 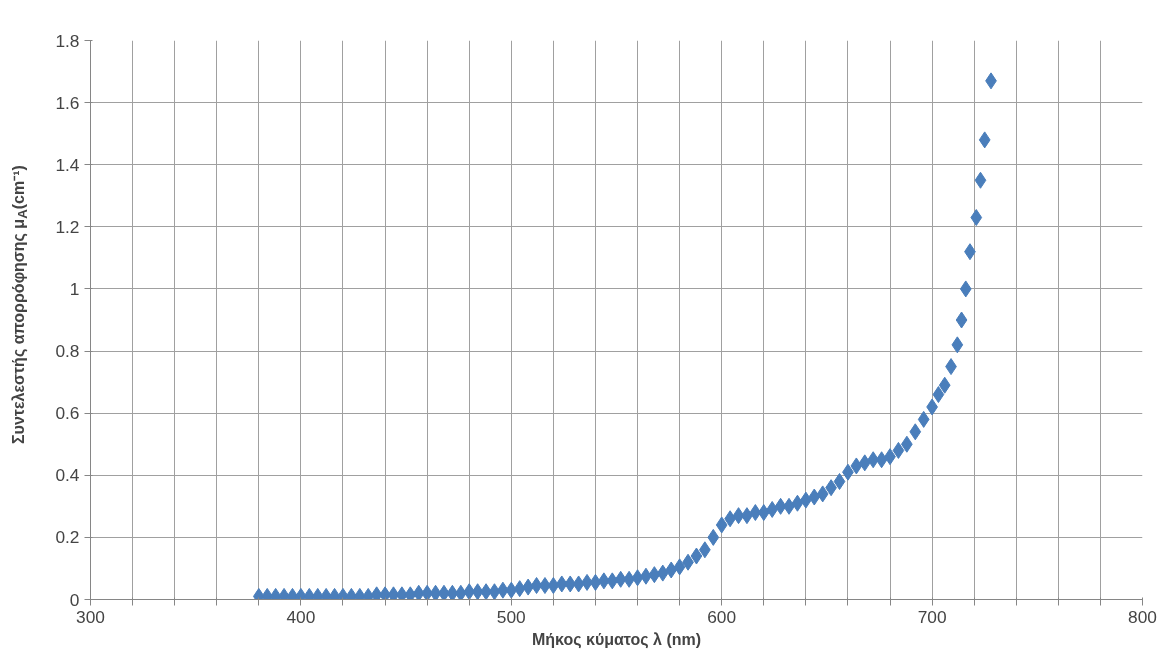 What do you see at coordinates (74, 288) in the screenshot?
I see `y-tick-label: 1` at bounding box center [74, 288].